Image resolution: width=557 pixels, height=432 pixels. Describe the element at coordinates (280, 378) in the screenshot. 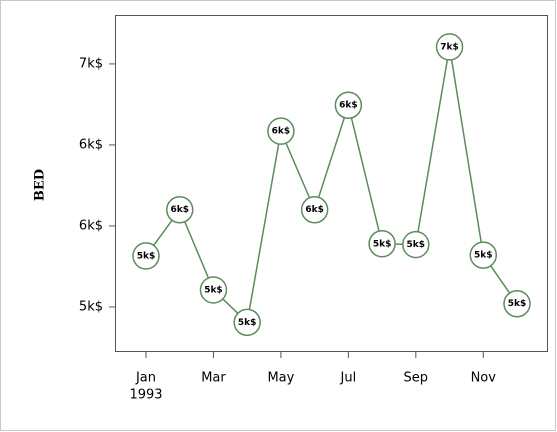

I see `x-tick-label: May` at that location.